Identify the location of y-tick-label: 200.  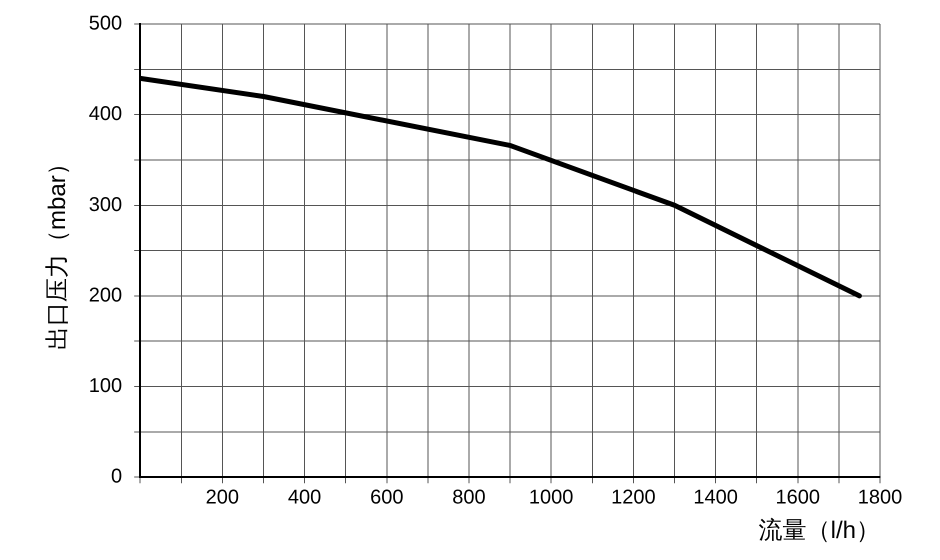
(105, 295).